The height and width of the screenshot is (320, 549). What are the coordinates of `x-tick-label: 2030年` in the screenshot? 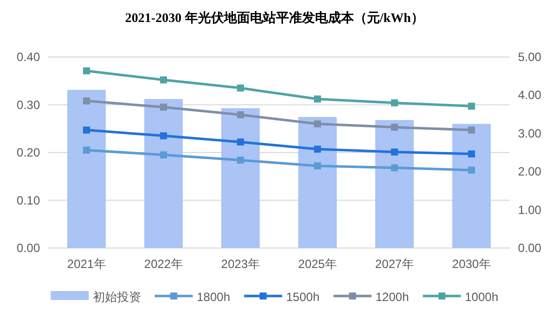 It's located at (471, 264).